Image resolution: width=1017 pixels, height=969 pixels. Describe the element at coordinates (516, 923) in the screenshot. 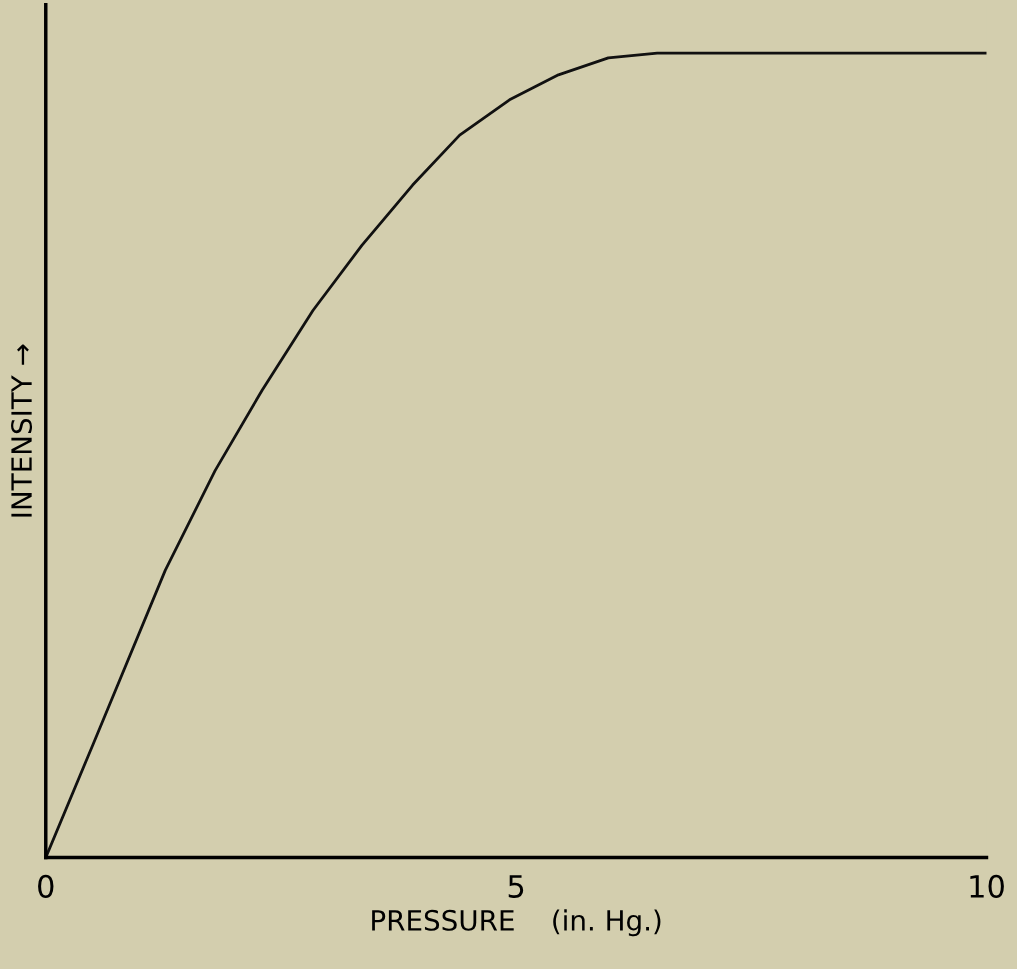

I see `x-axis-title: PRESSURE (in. Hg.)` at that location.